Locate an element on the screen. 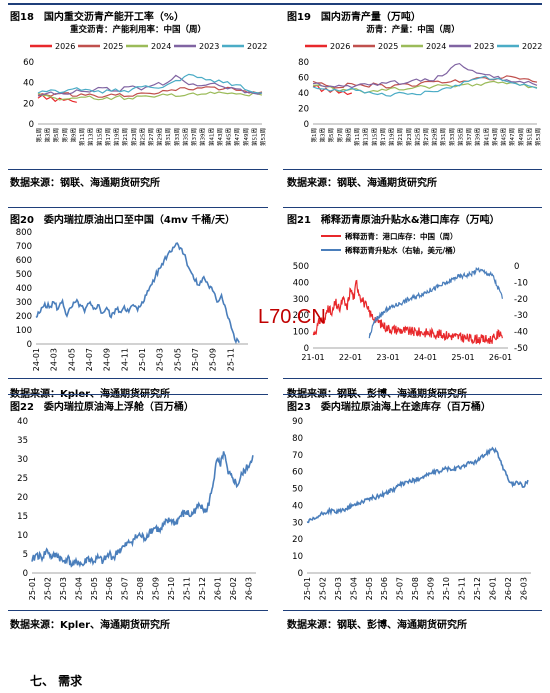 This screenshot has height=693, width=550. y-tick-label-left: 400 is located at coordinates (301, 283).